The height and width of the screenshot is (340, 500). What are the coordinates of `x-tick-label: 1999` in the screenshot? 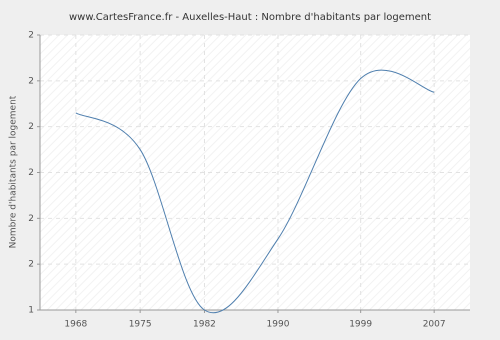 It's located at (360, 325).